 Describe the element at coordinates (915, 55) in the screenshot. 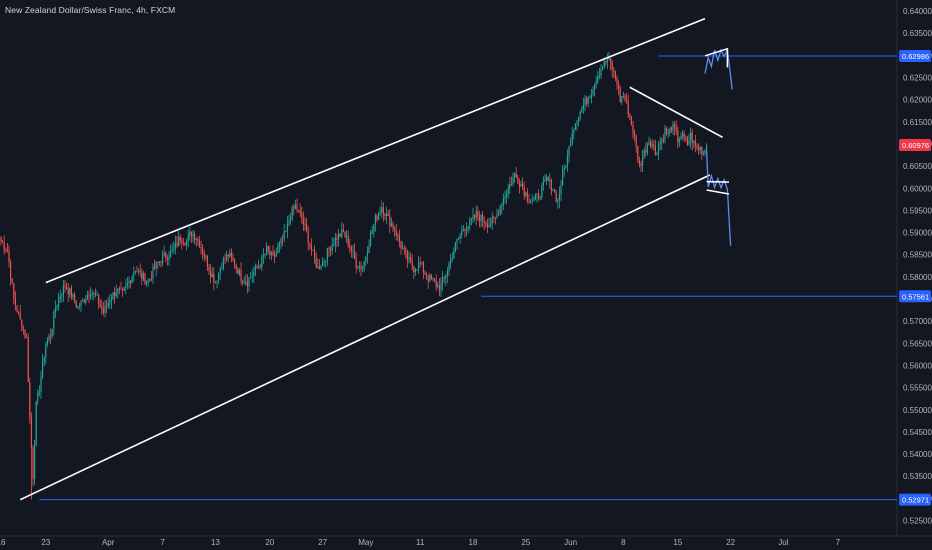

I see `resistance-price-badge: 0.62986` at that location.